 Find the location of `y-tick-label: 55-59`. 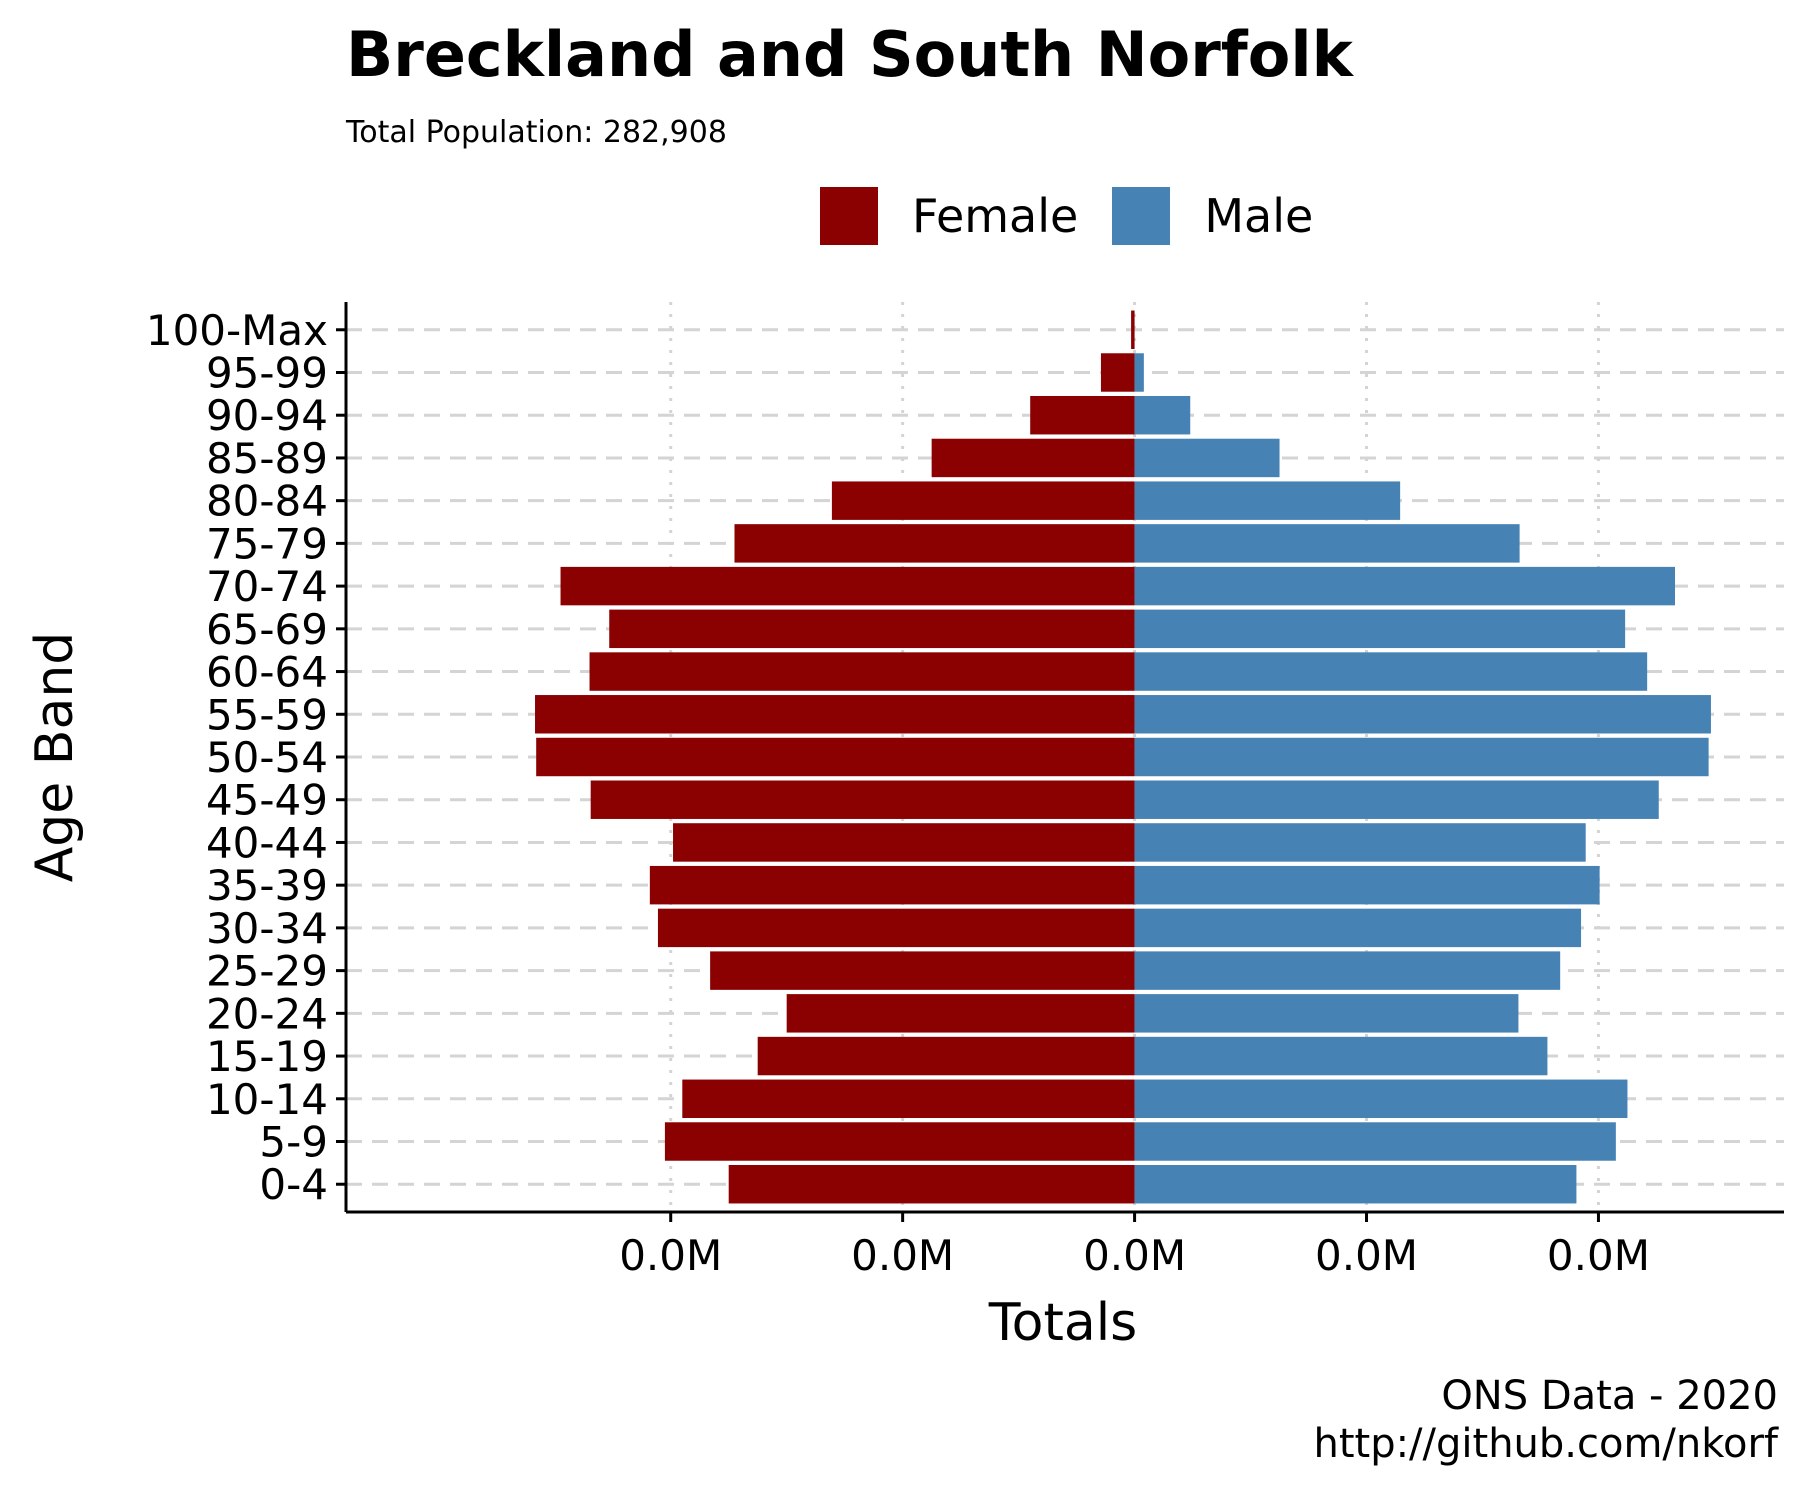

y-tick-label: 55-59 is located at coordinates (267, 714).